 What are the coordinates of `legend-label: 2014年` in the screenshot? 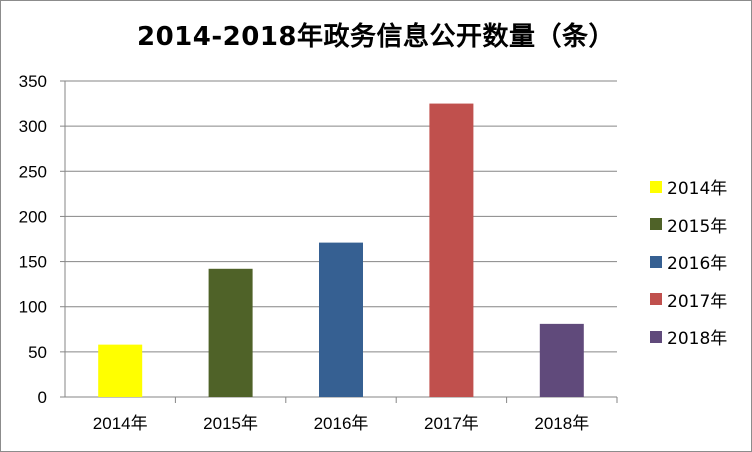 It's located at (697, 189).